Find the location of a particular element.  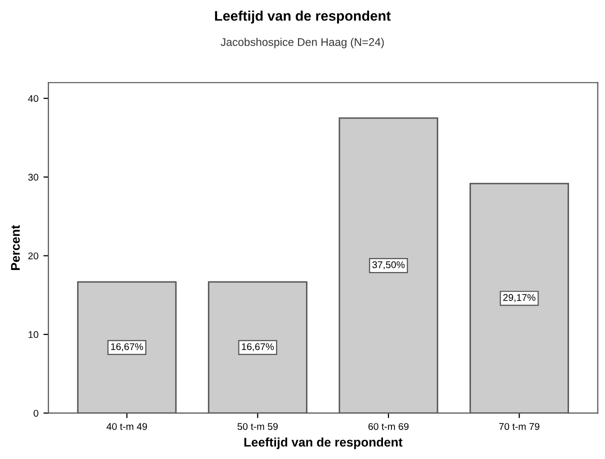

y-tick-label: 20 is located at coordinates (33, 256).